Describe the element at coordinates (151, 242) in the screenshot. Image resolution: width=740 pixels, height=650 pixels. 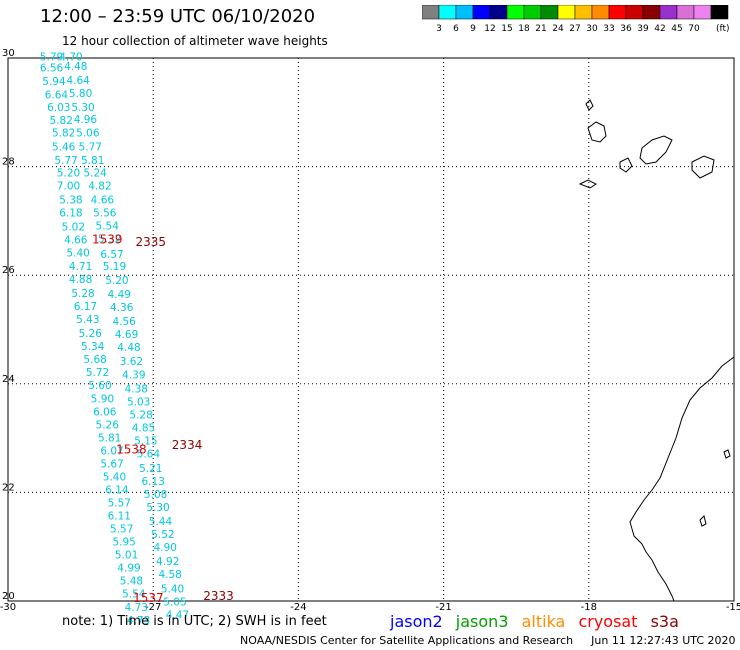
I see `pass-time-label: 2335` at that location.